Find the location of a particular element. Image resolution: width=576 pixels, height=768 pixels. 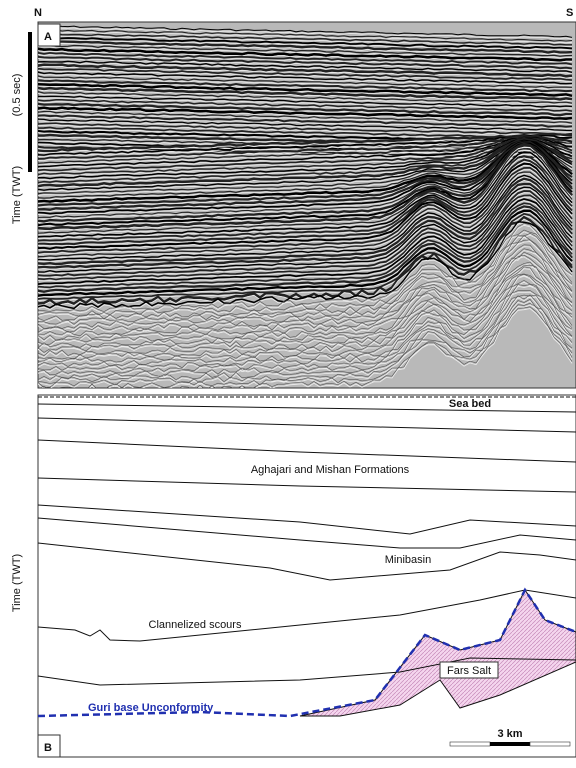

panel-label-box is located at coordinates (49, 35).